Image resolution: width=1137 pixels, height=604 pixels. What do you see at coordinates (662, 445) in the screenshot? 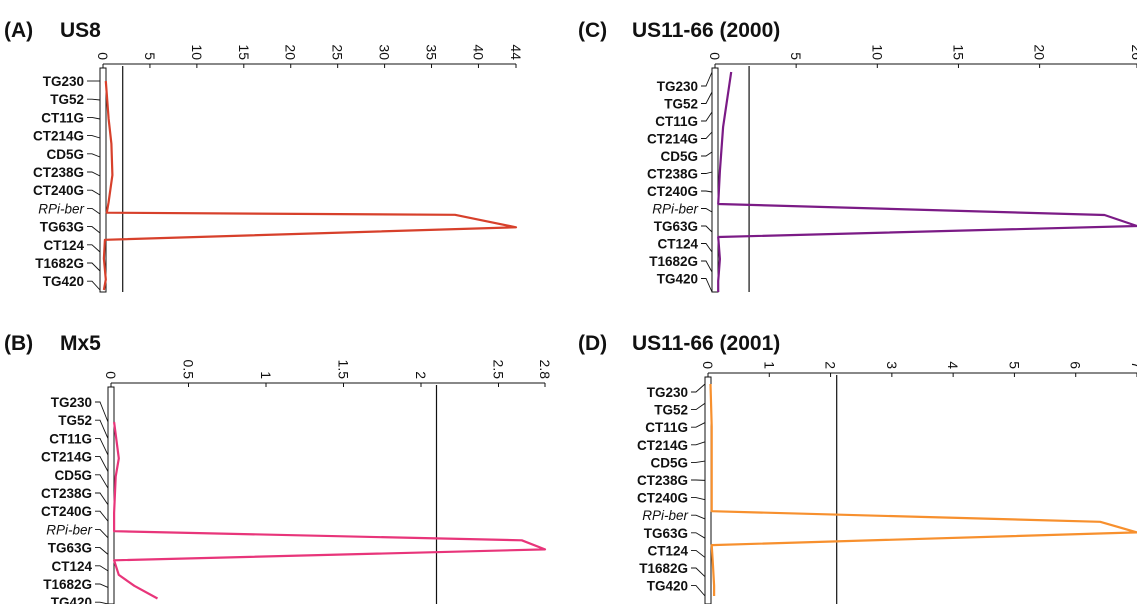
I see `panel-d-marker-label: CT214G` at bounding box center [662, 445].